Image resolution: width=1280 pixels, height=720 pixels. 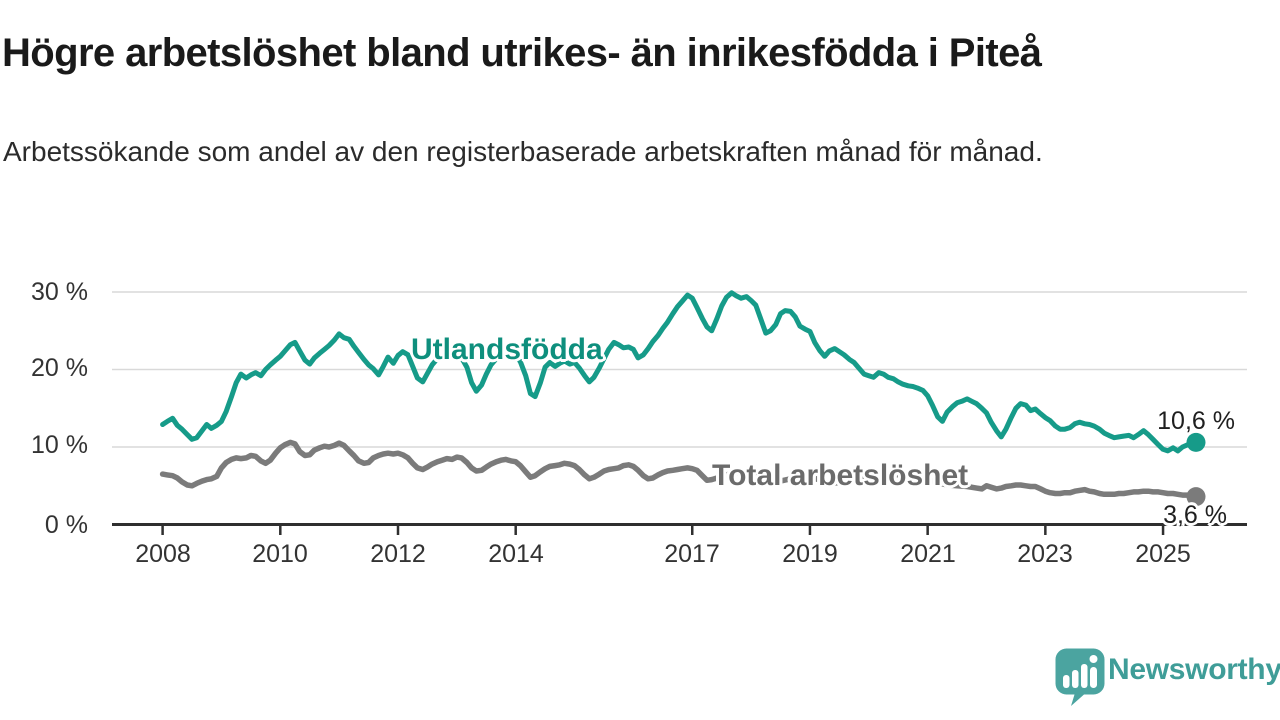 I want to click on end-dot-total, so click(x=1196, y=497).